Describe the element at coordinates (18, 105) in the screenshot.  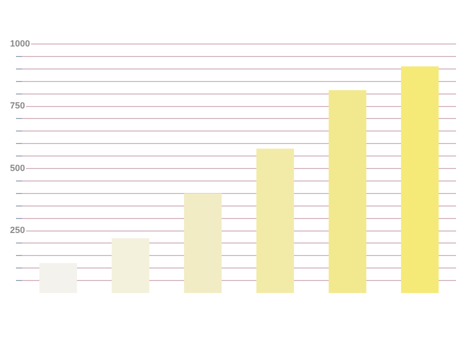
I see `y-tick-label: 750` at that location.